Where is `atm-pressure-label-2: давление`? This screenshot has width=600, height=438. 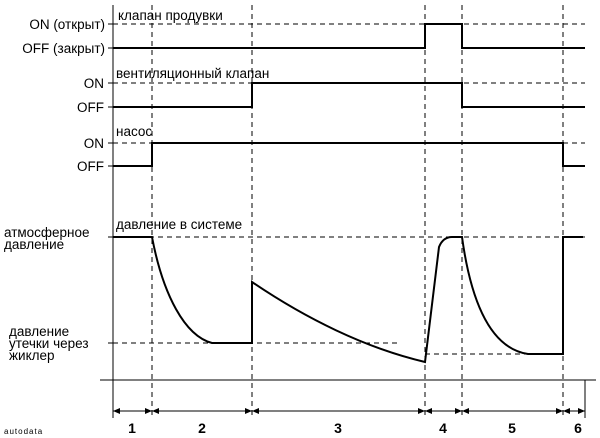
atm-pressure-label-2: давление is located at coordinates (34, 244).